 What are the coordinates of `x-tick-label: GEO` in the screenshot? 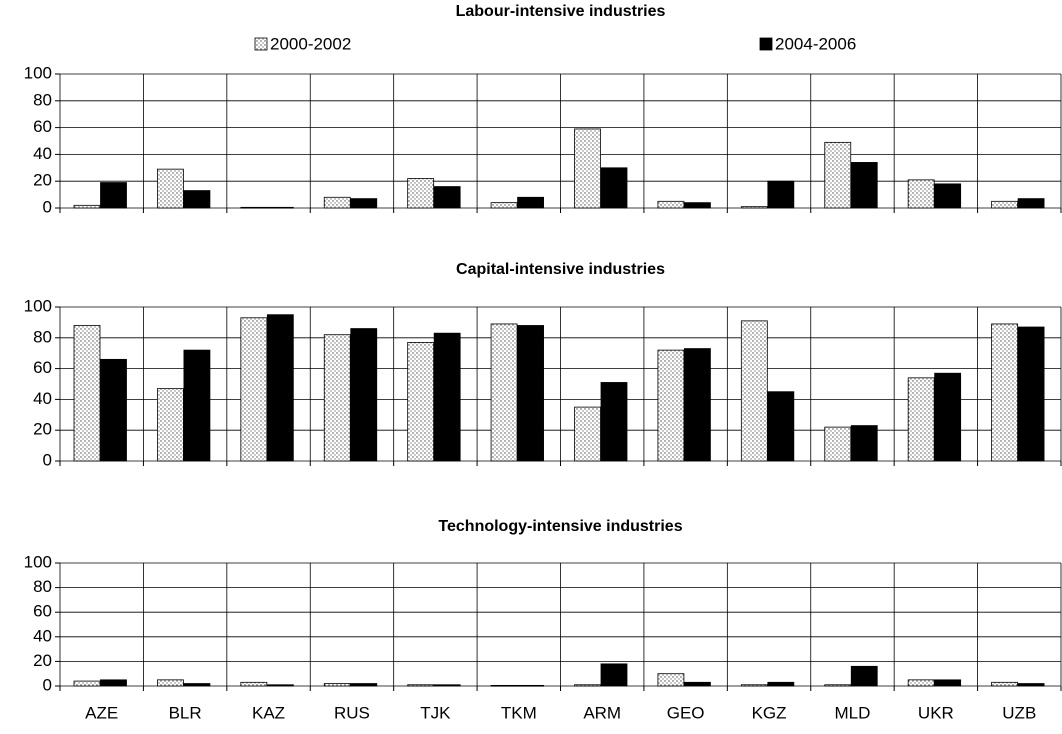 It's located at (686, 712).